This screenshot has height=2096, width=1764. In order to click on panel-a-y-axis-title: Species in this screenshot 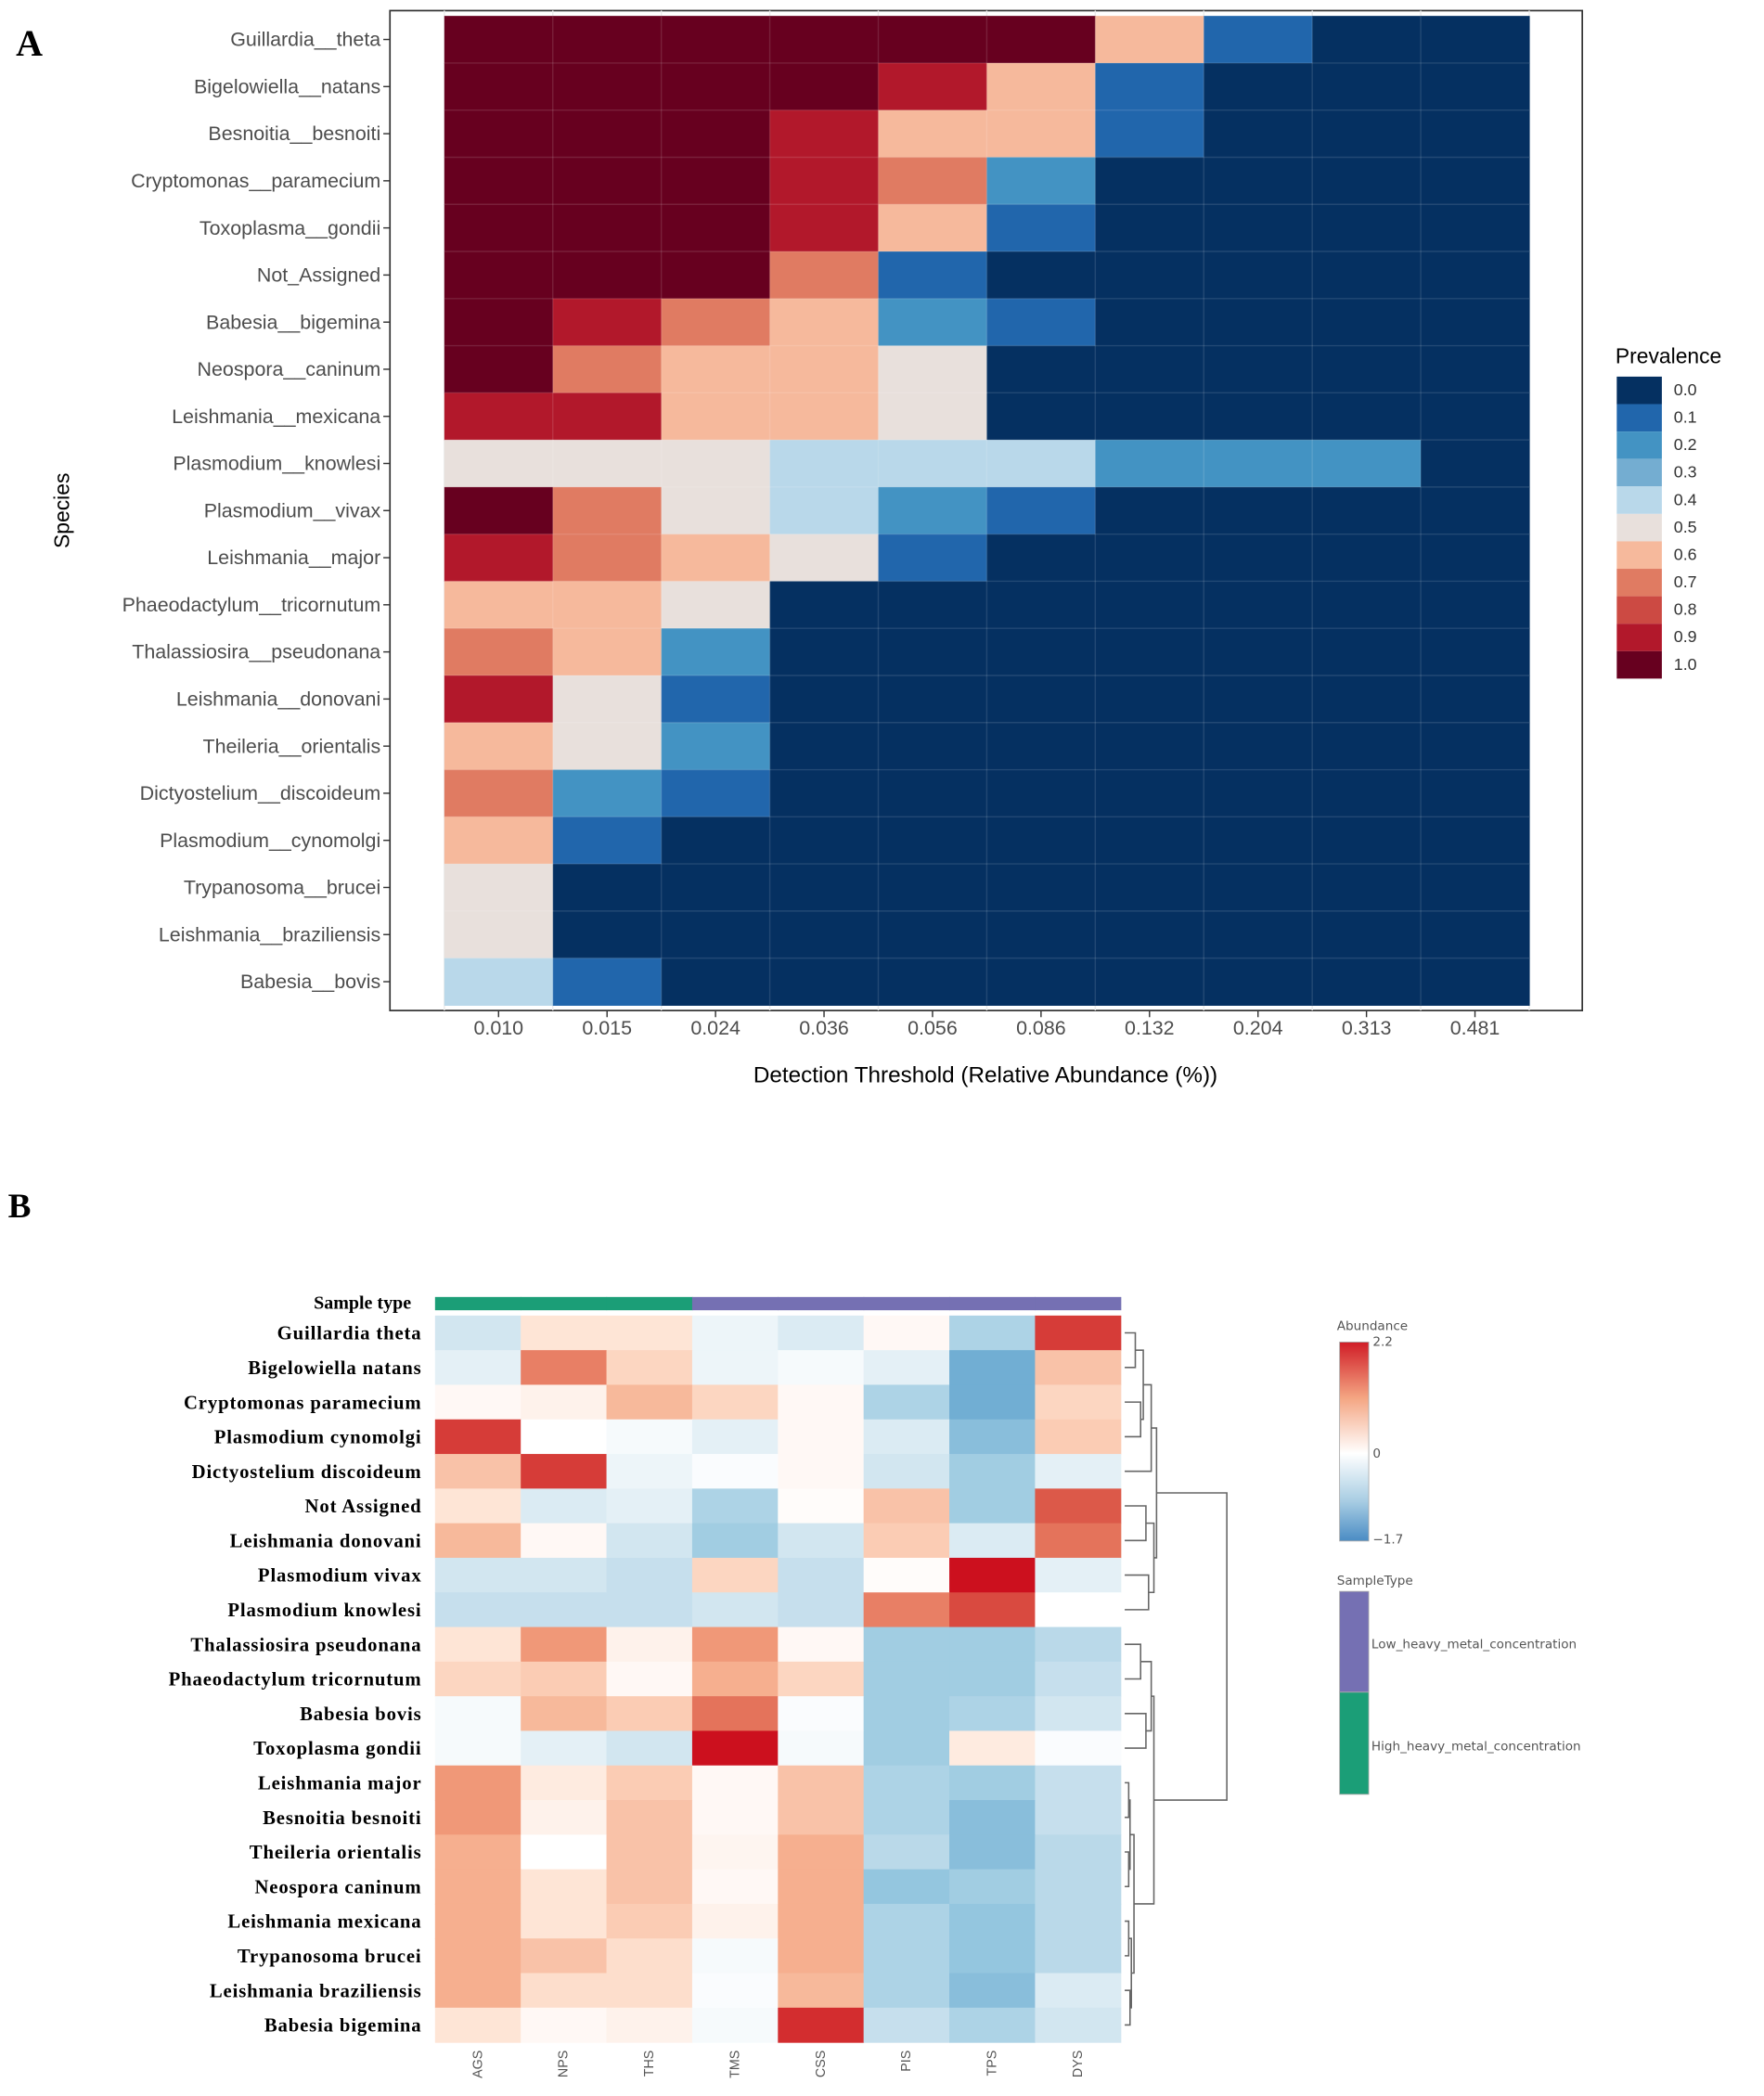, I will do `click(61, 511)`.